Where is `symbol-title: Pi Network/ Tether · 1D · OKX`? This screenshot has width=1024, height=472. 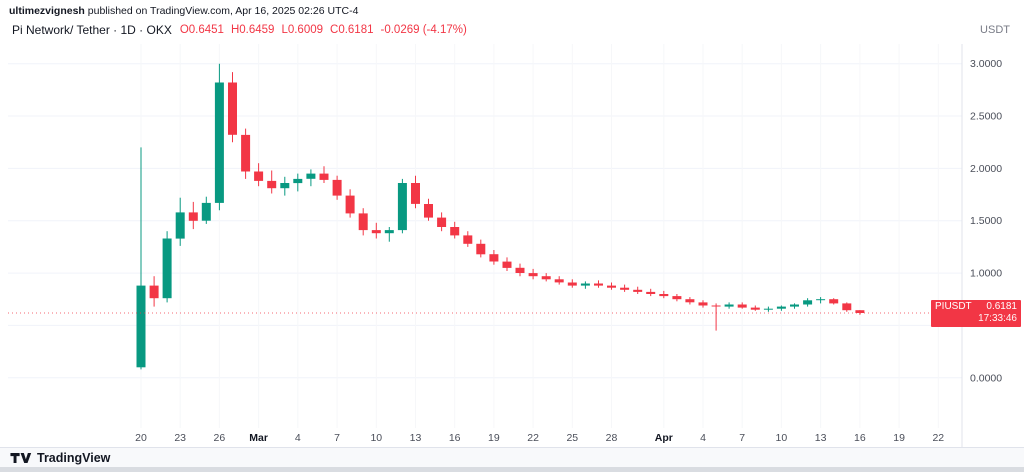
symbol-title: Pi Network/ Tether · 1D · OKX is located at coordinates (92, 30).